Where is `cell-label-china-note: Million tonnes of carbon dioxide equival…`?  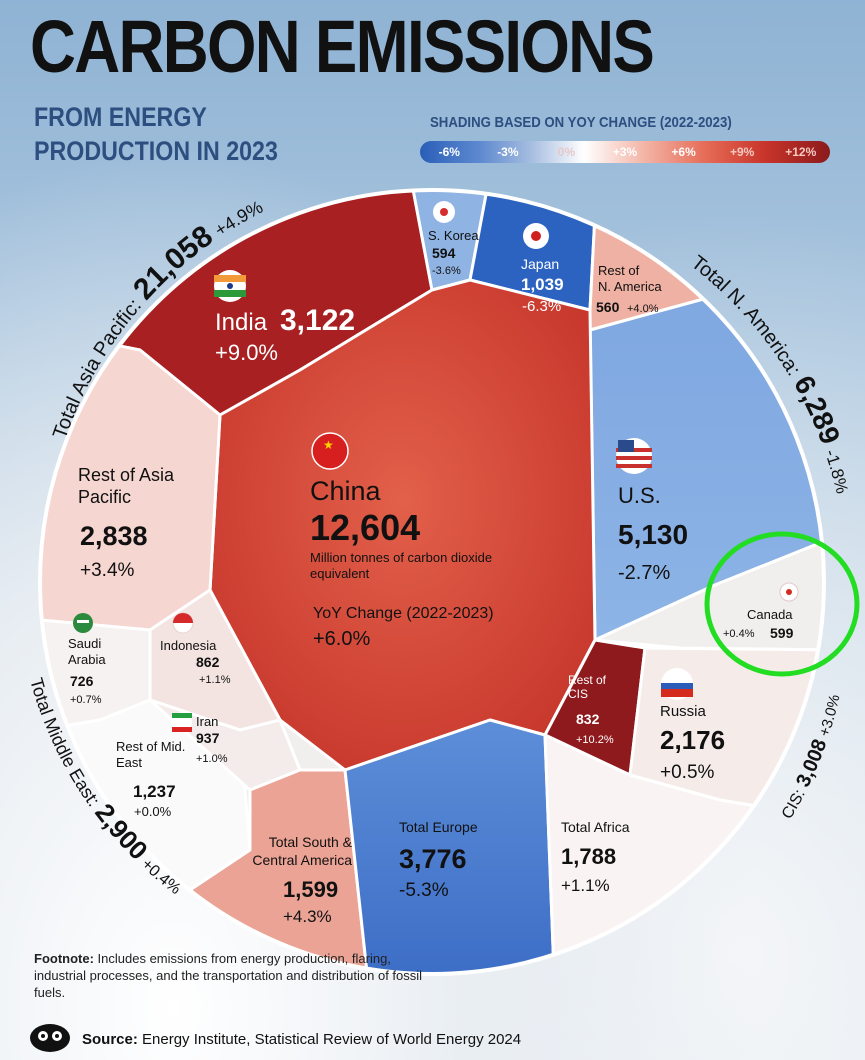
cell-label-china-note: Million tonnes of carbon dioxide equival… is located at coordinates (401, 565).